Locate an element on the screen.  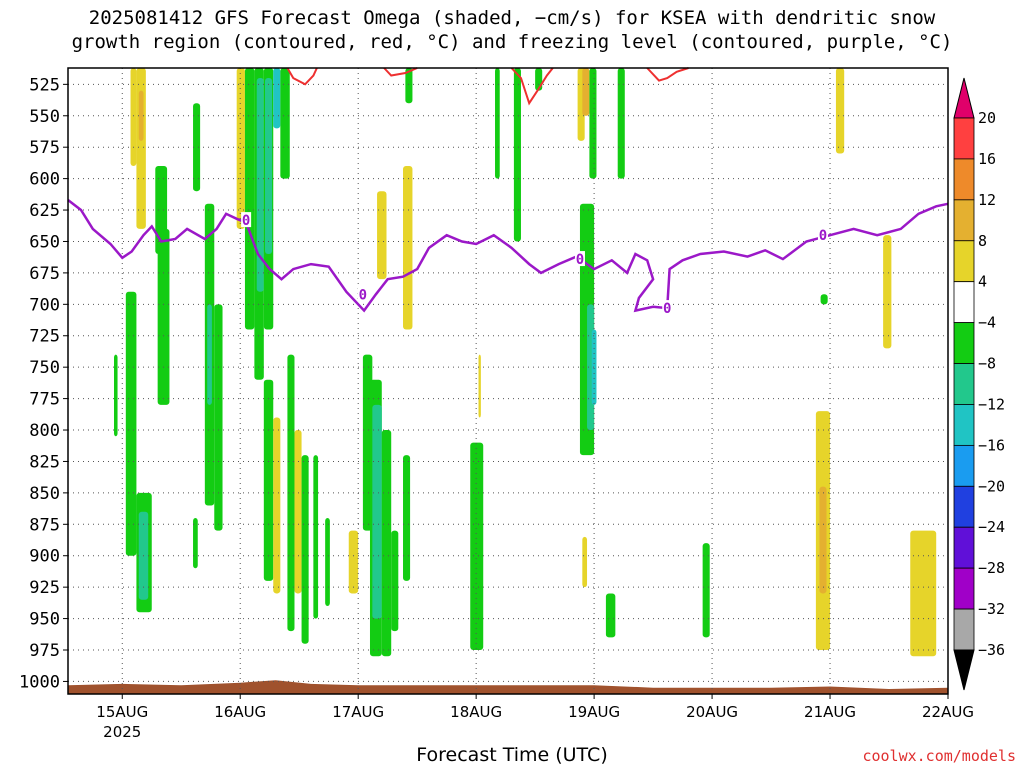
y-tick-label-825: 825 is located at coordinates (44, 462).